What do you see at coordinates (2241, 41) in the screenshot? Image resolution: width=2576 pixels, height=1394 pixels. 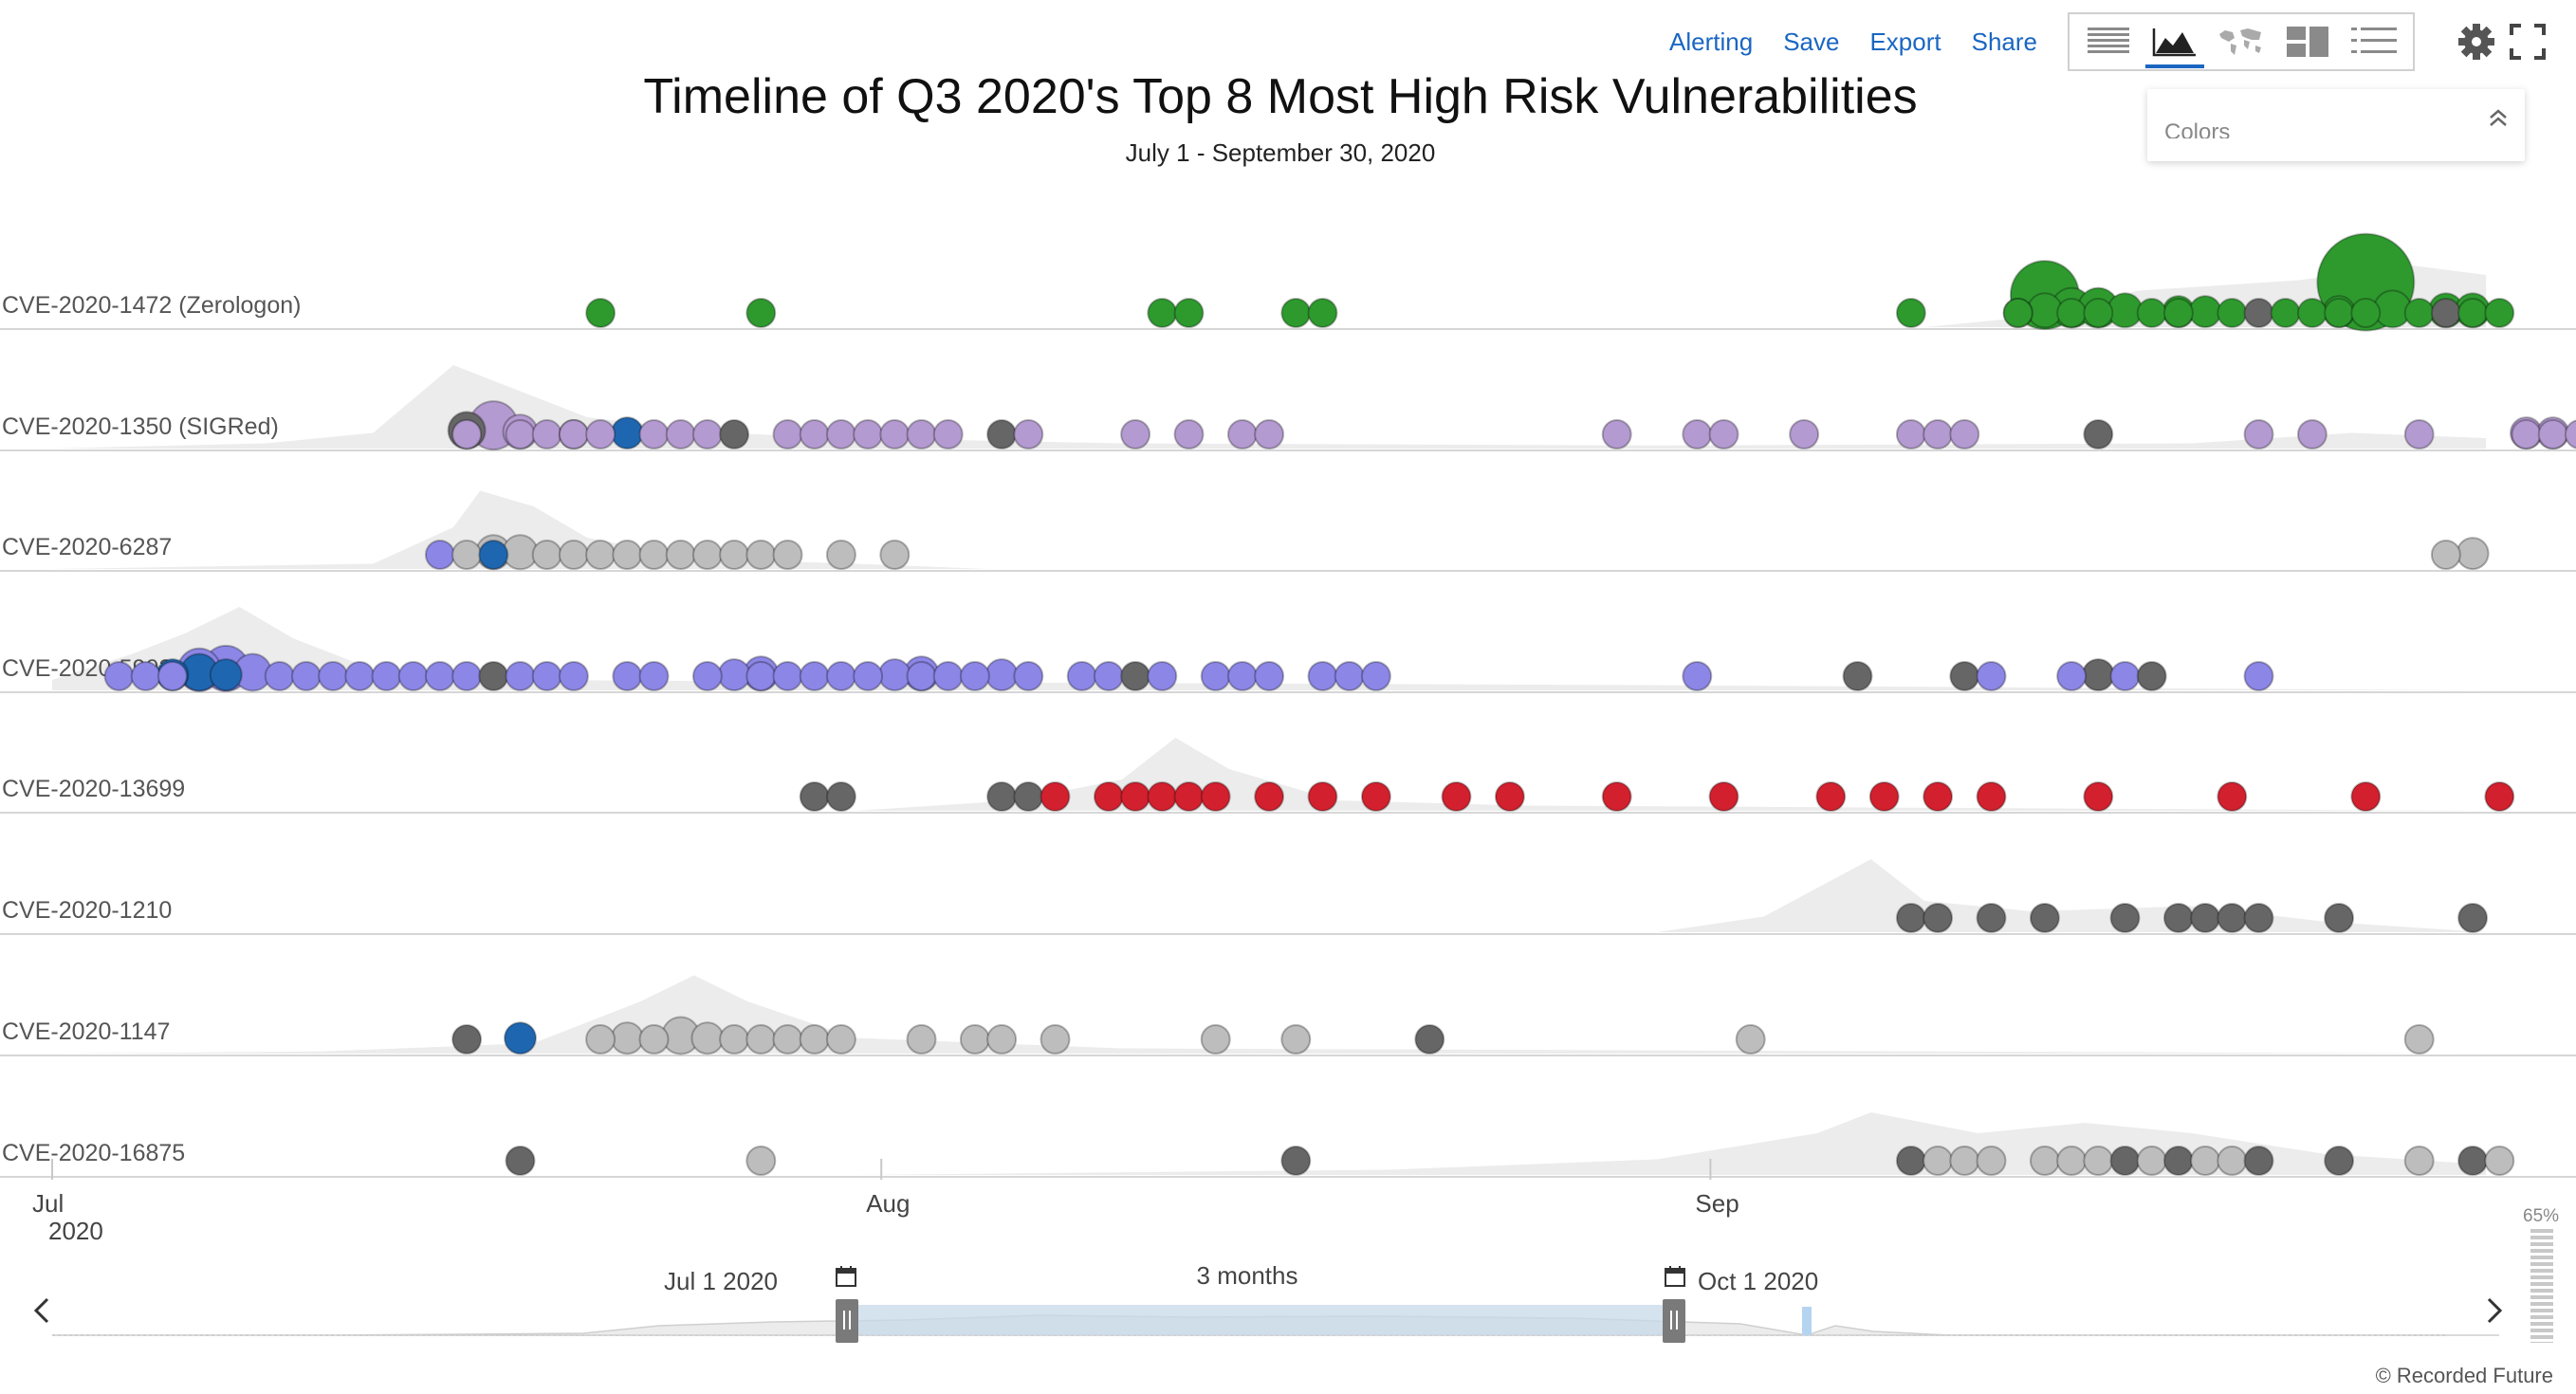 I see `map-view-button` at bounding box center [2241, 41].